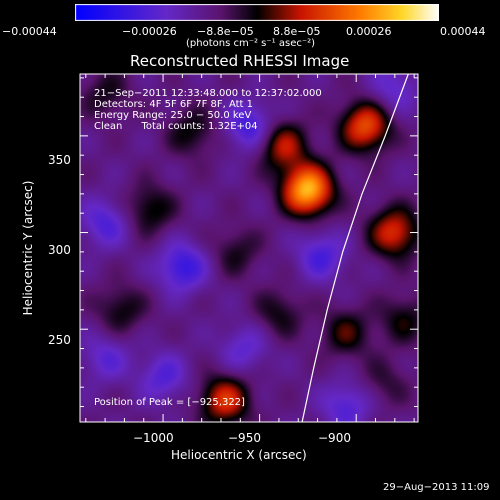 The width and height of the screenshot is (500, 500). Describe the element at coordinates (59, 250) in the screenshot. I see `y-tick-label: 300` at that location.